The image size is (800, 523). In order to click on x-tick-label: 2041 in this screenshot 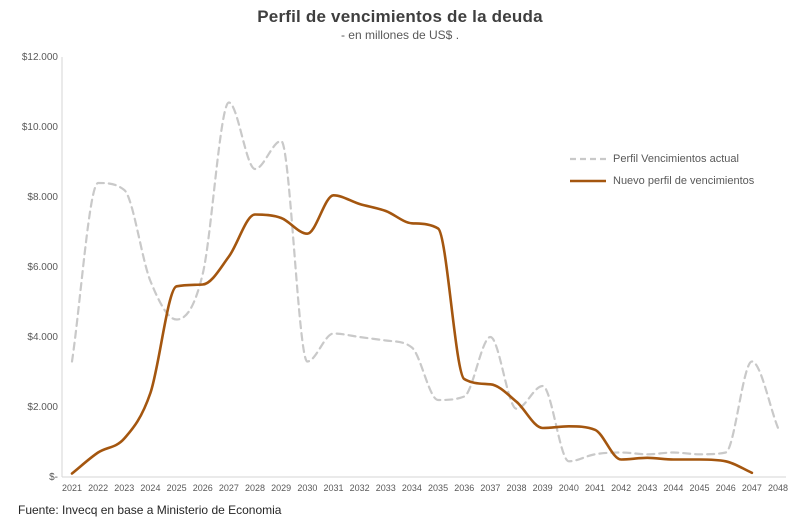, I will do `click(594, 488)`.